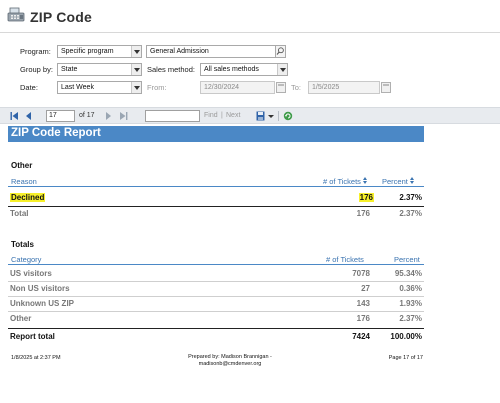 The image size is (500, 403). I want to click on to-date-value: 1/5/2025, so click(326, 87).